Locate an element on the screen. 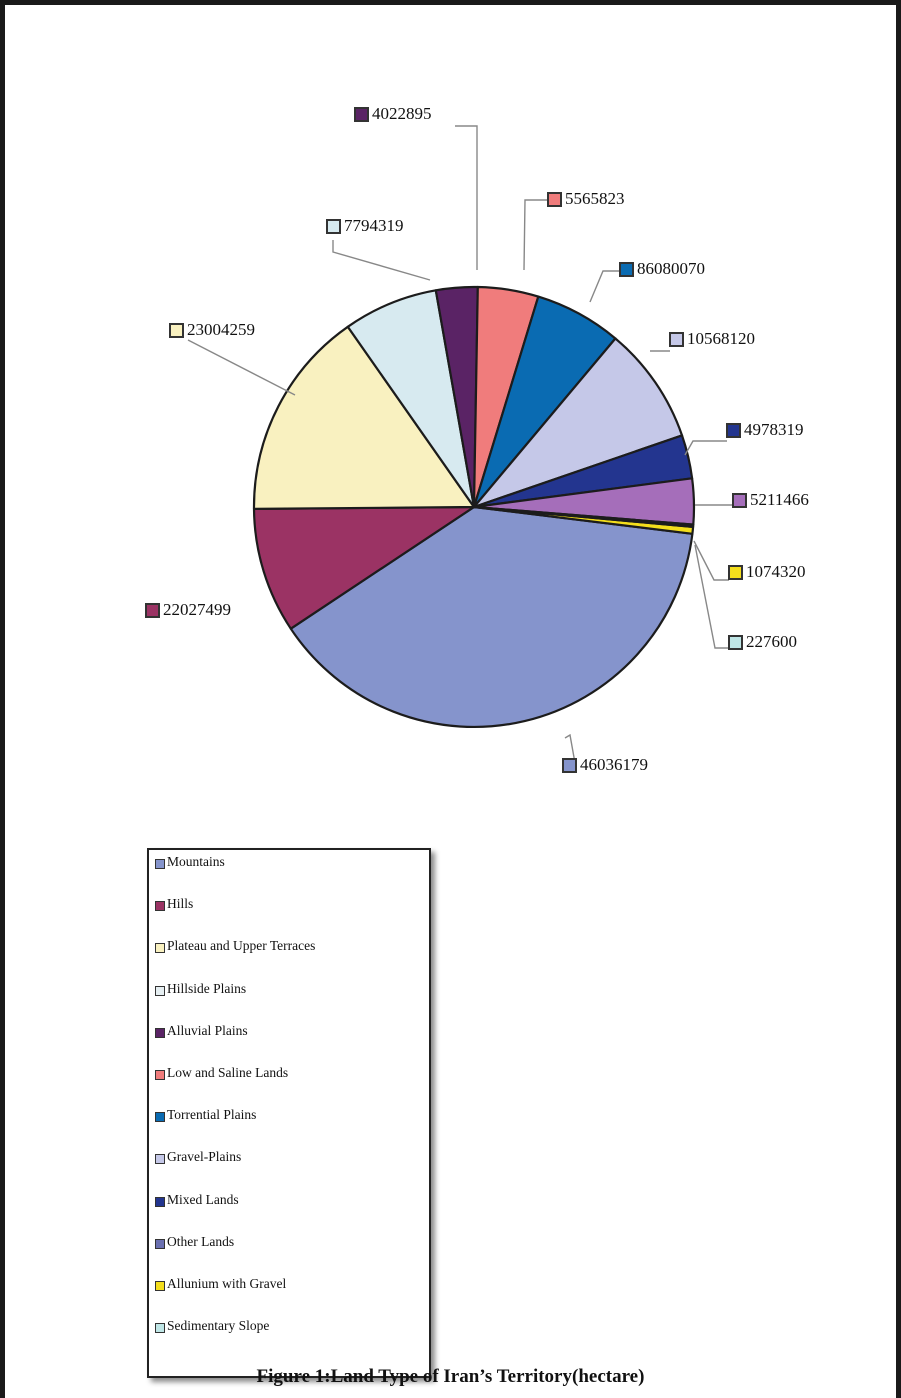  data-label-value: 5211466 is located at coordinates (779, 499).